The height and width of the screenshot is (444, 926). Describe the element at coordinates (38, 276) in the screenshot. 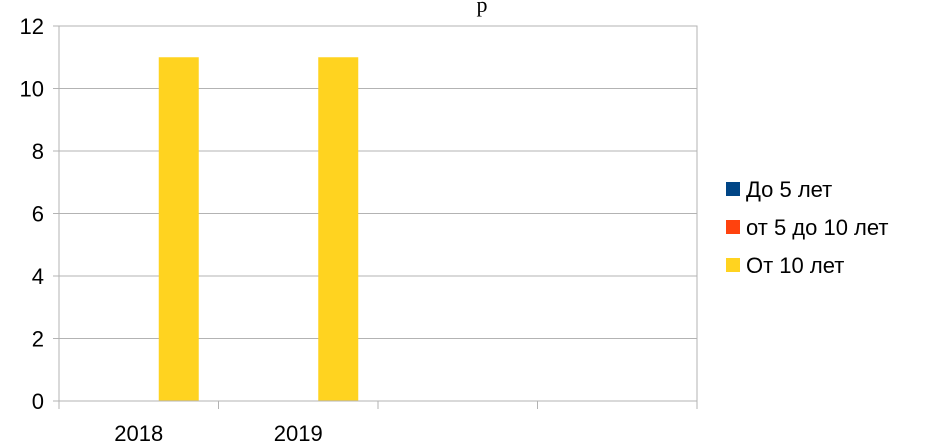

I see `y-tick-label: 4` at that location.